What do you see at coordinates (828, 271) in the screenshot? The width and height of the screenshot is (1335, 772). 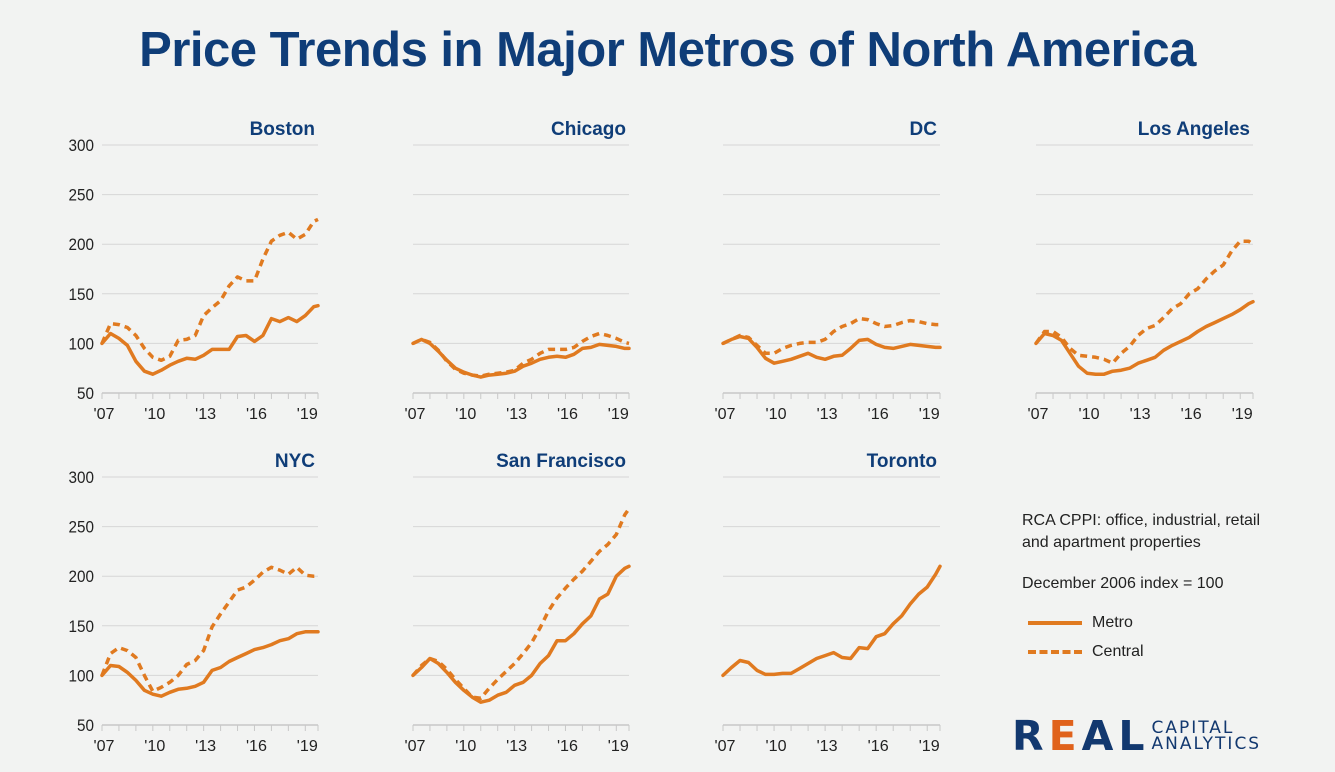 I see `chart-dc: '07 '10 '13 '16 '19 DC` at bounding box center [828, 271].